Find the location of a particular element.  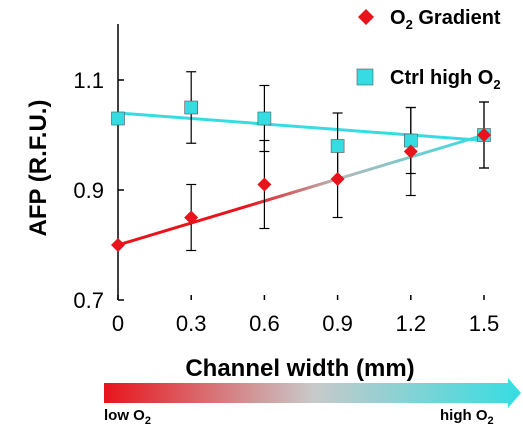

oxygen-gradient-bar: low O2 high O2 is located at coordinates (312, 402).